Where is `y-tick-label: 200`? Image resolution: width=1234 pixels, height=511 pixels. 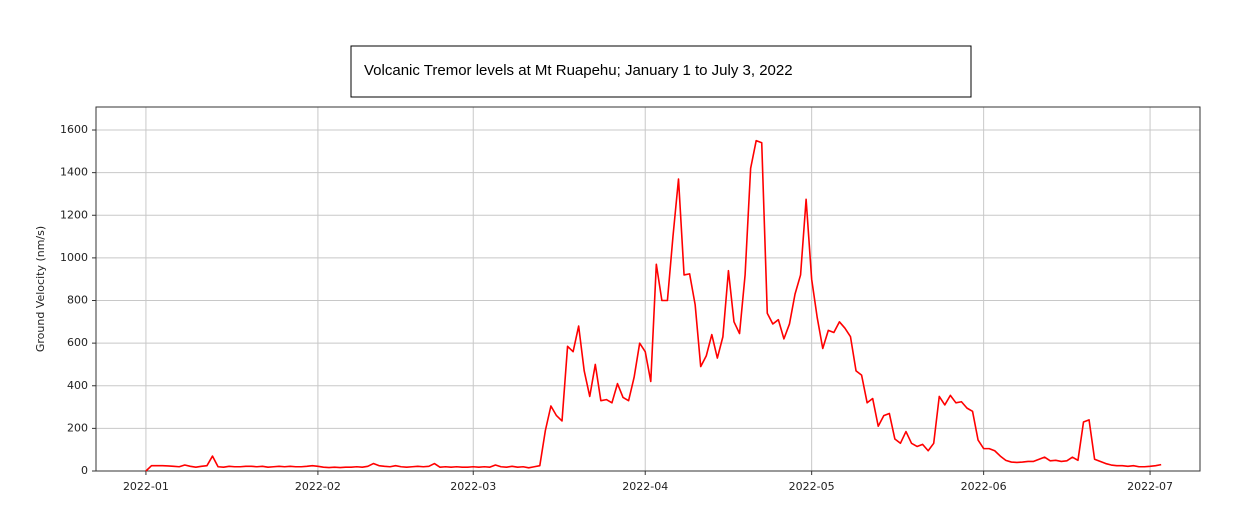
y-tick-label: 200 is located at coordinates (77, 427).